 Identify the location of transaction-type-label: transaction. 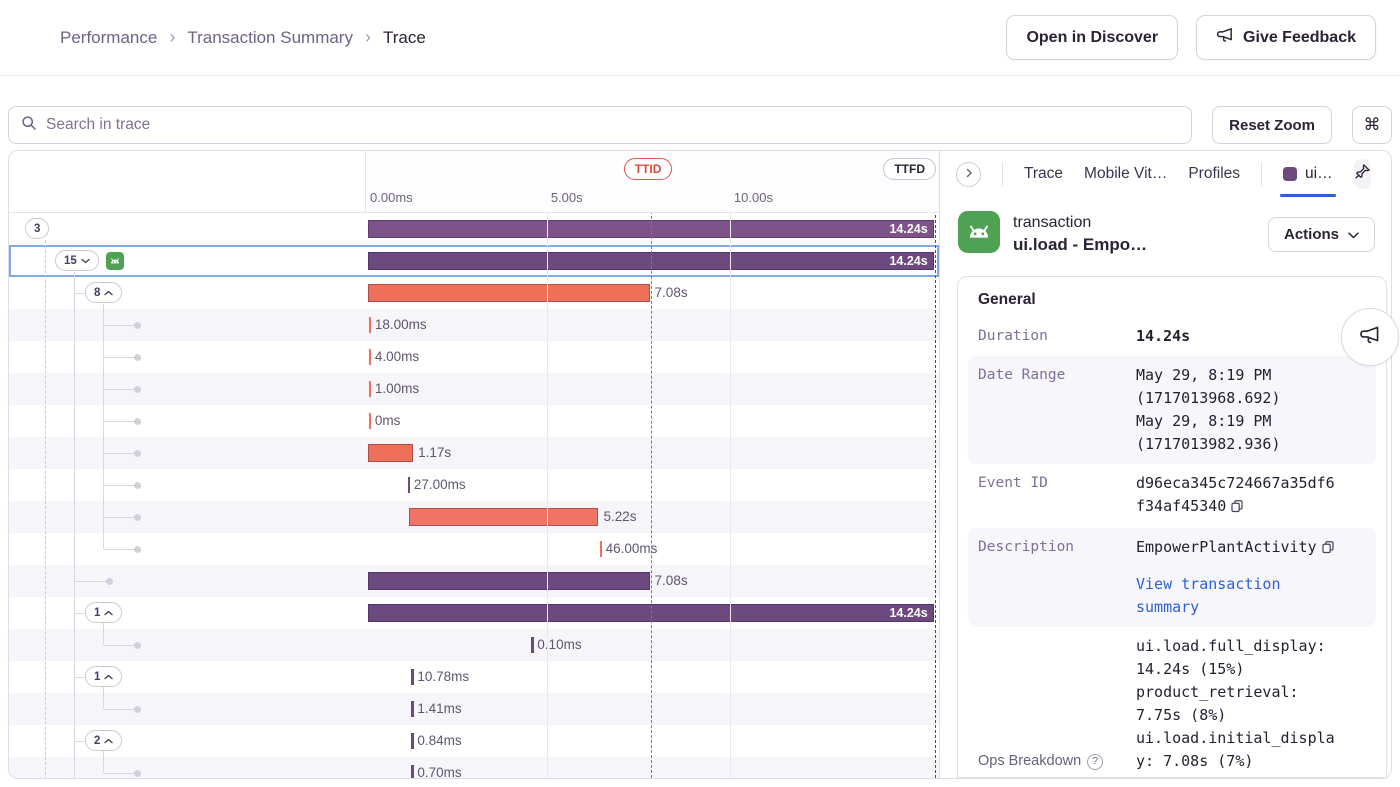
(1052, 223).